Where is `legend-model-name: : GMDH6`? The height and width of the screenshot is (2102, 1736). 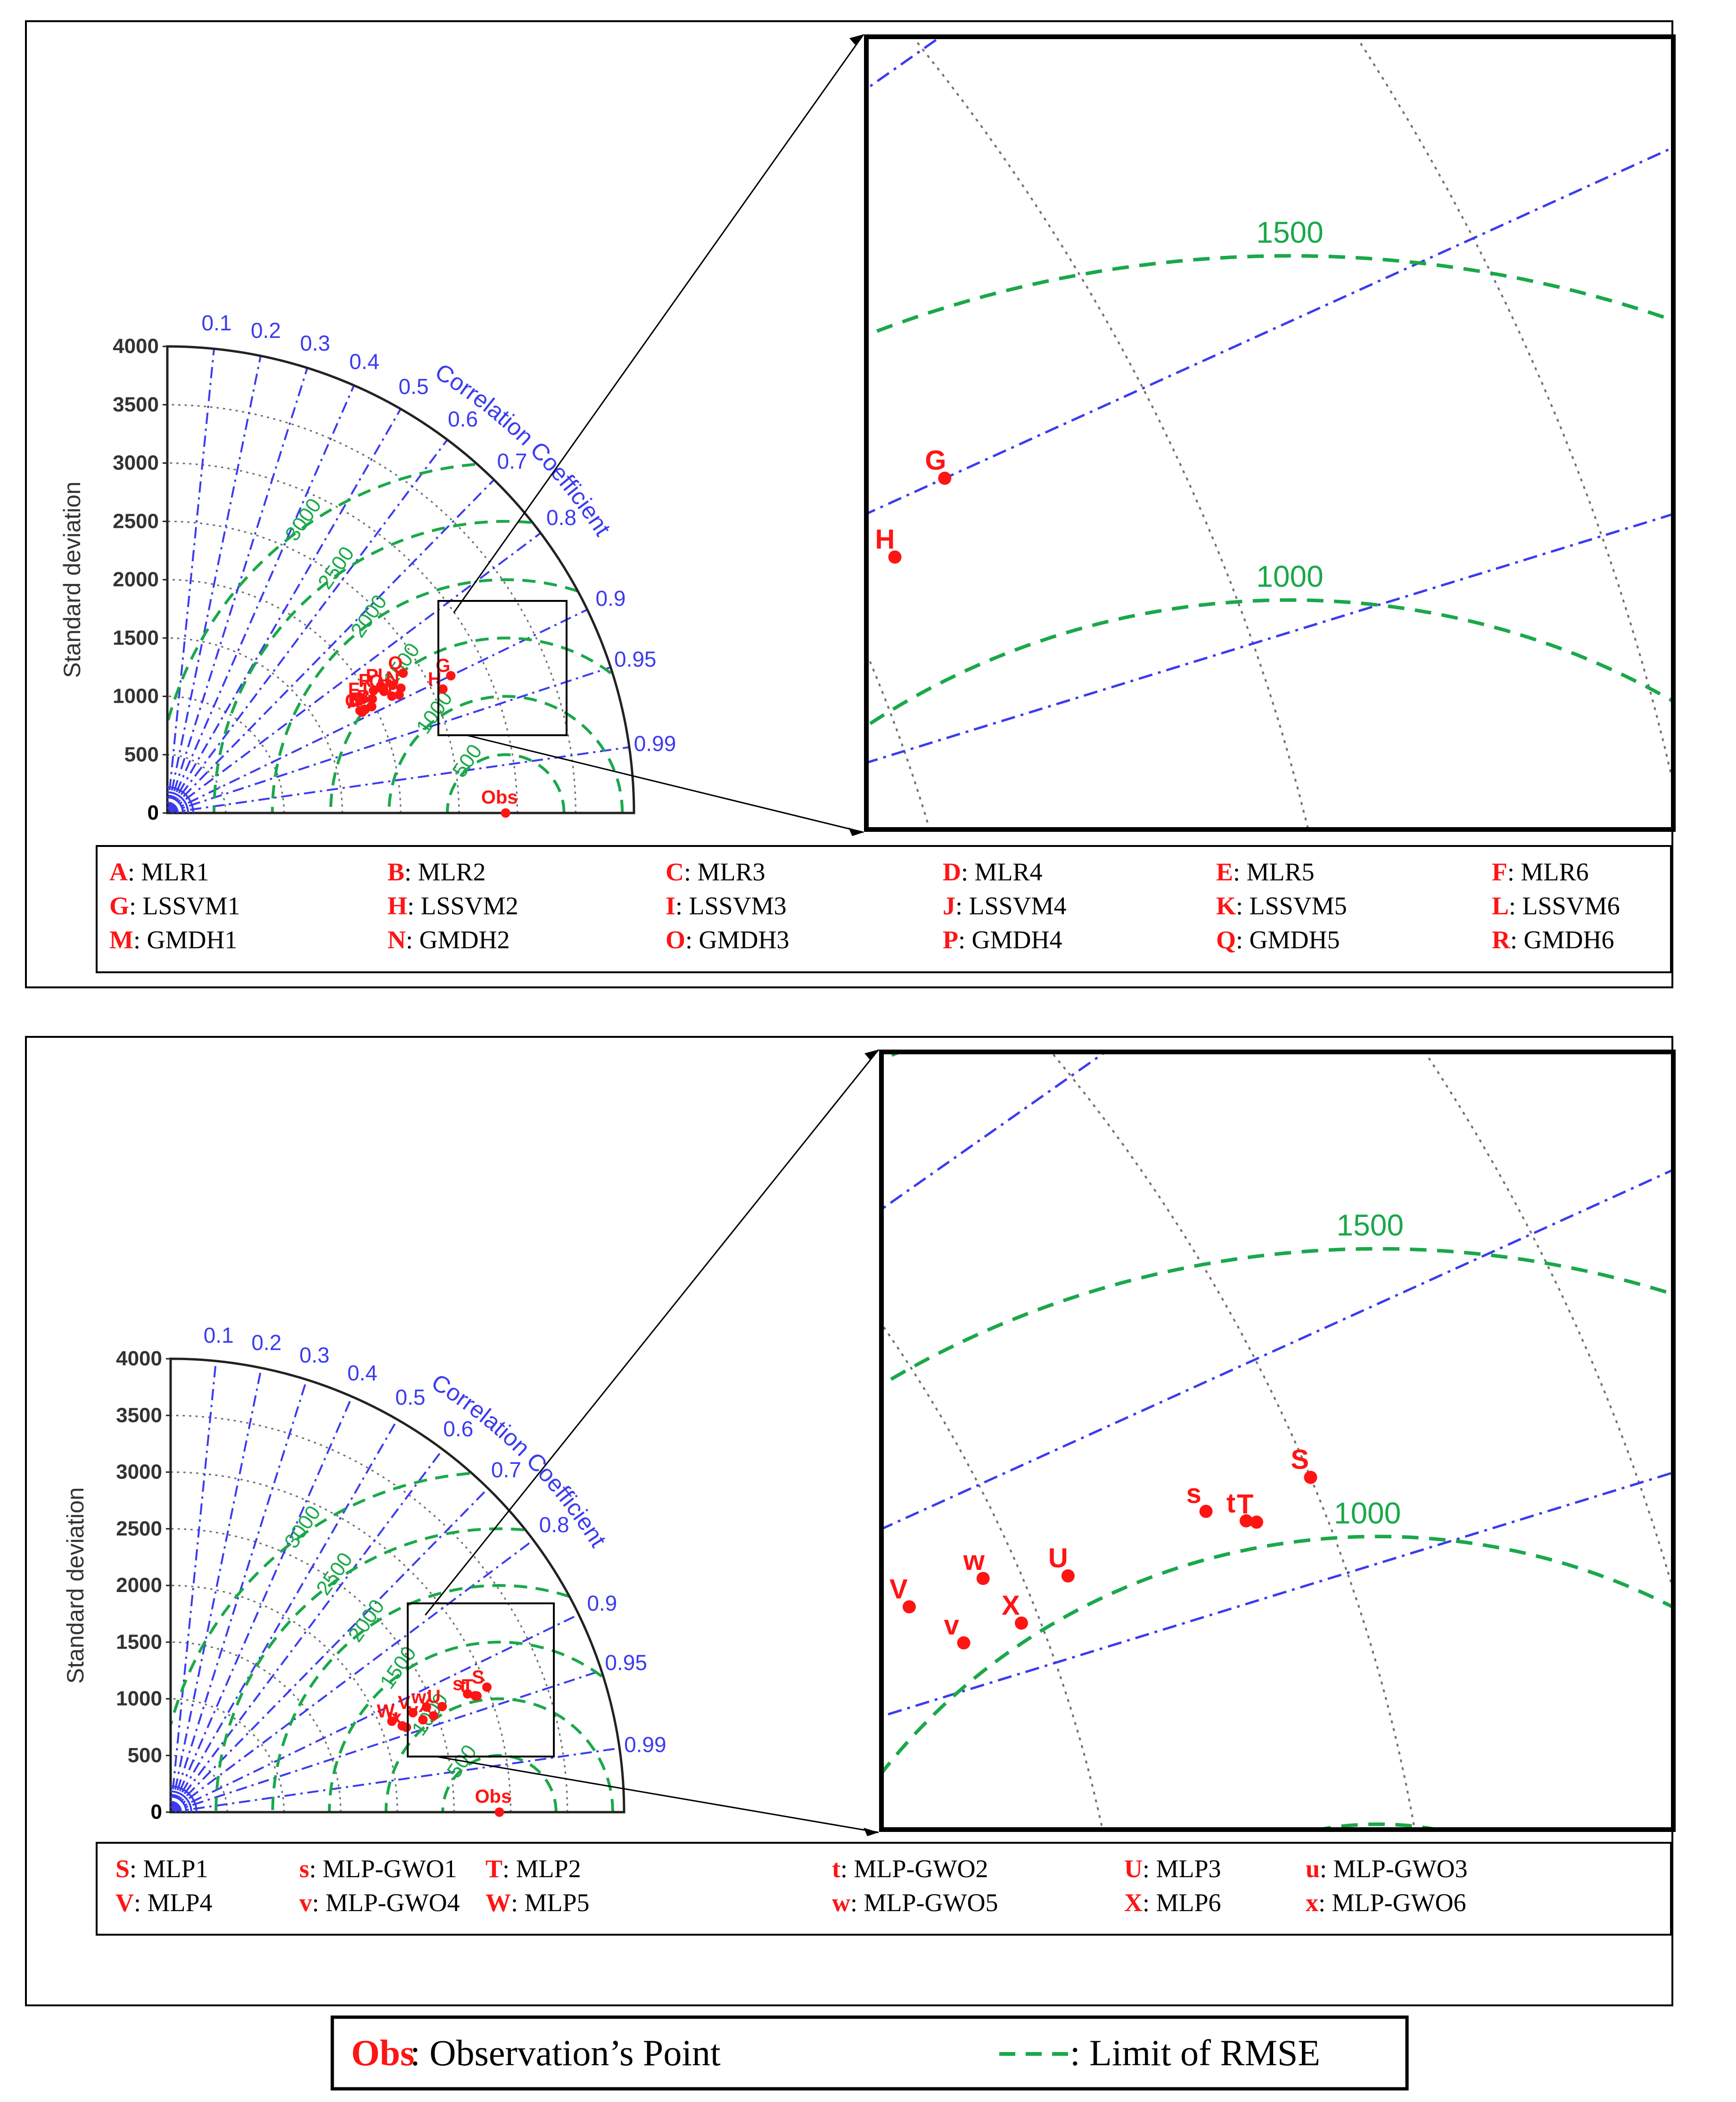 legend-model-name: : GMDH6 is located at coordinates (1562, 940).